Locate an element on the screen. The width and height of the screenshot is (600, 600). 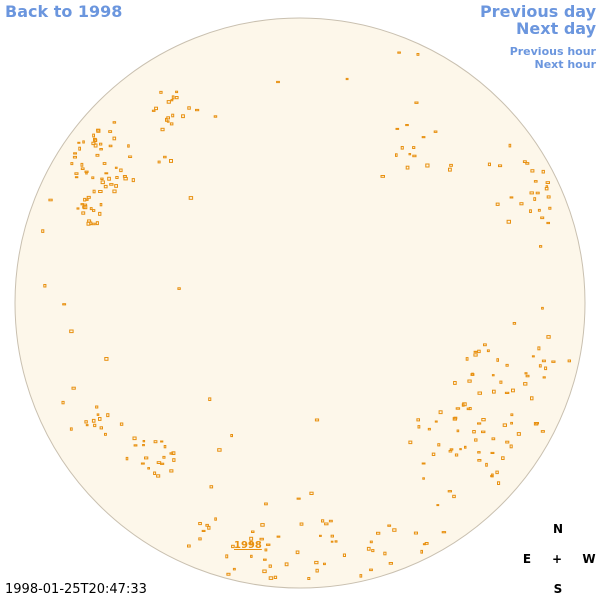
back-link: Back to 1998 is located at coordinates (64, 11).